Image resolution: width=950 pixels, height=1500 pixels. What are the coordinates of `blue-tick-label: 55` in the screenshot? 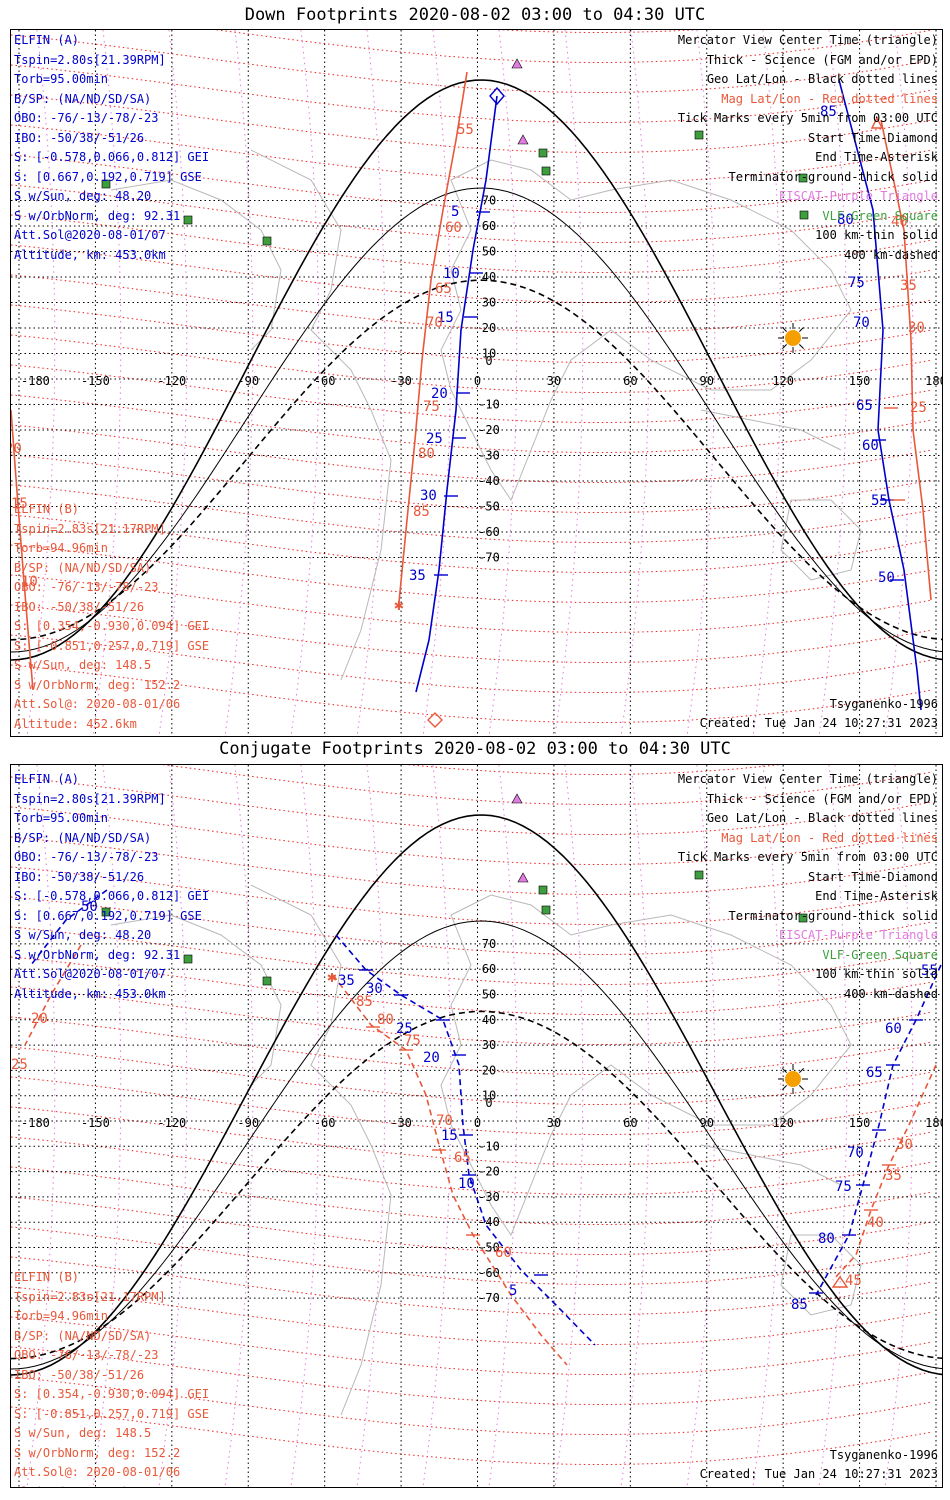 It's located at (929, 971).